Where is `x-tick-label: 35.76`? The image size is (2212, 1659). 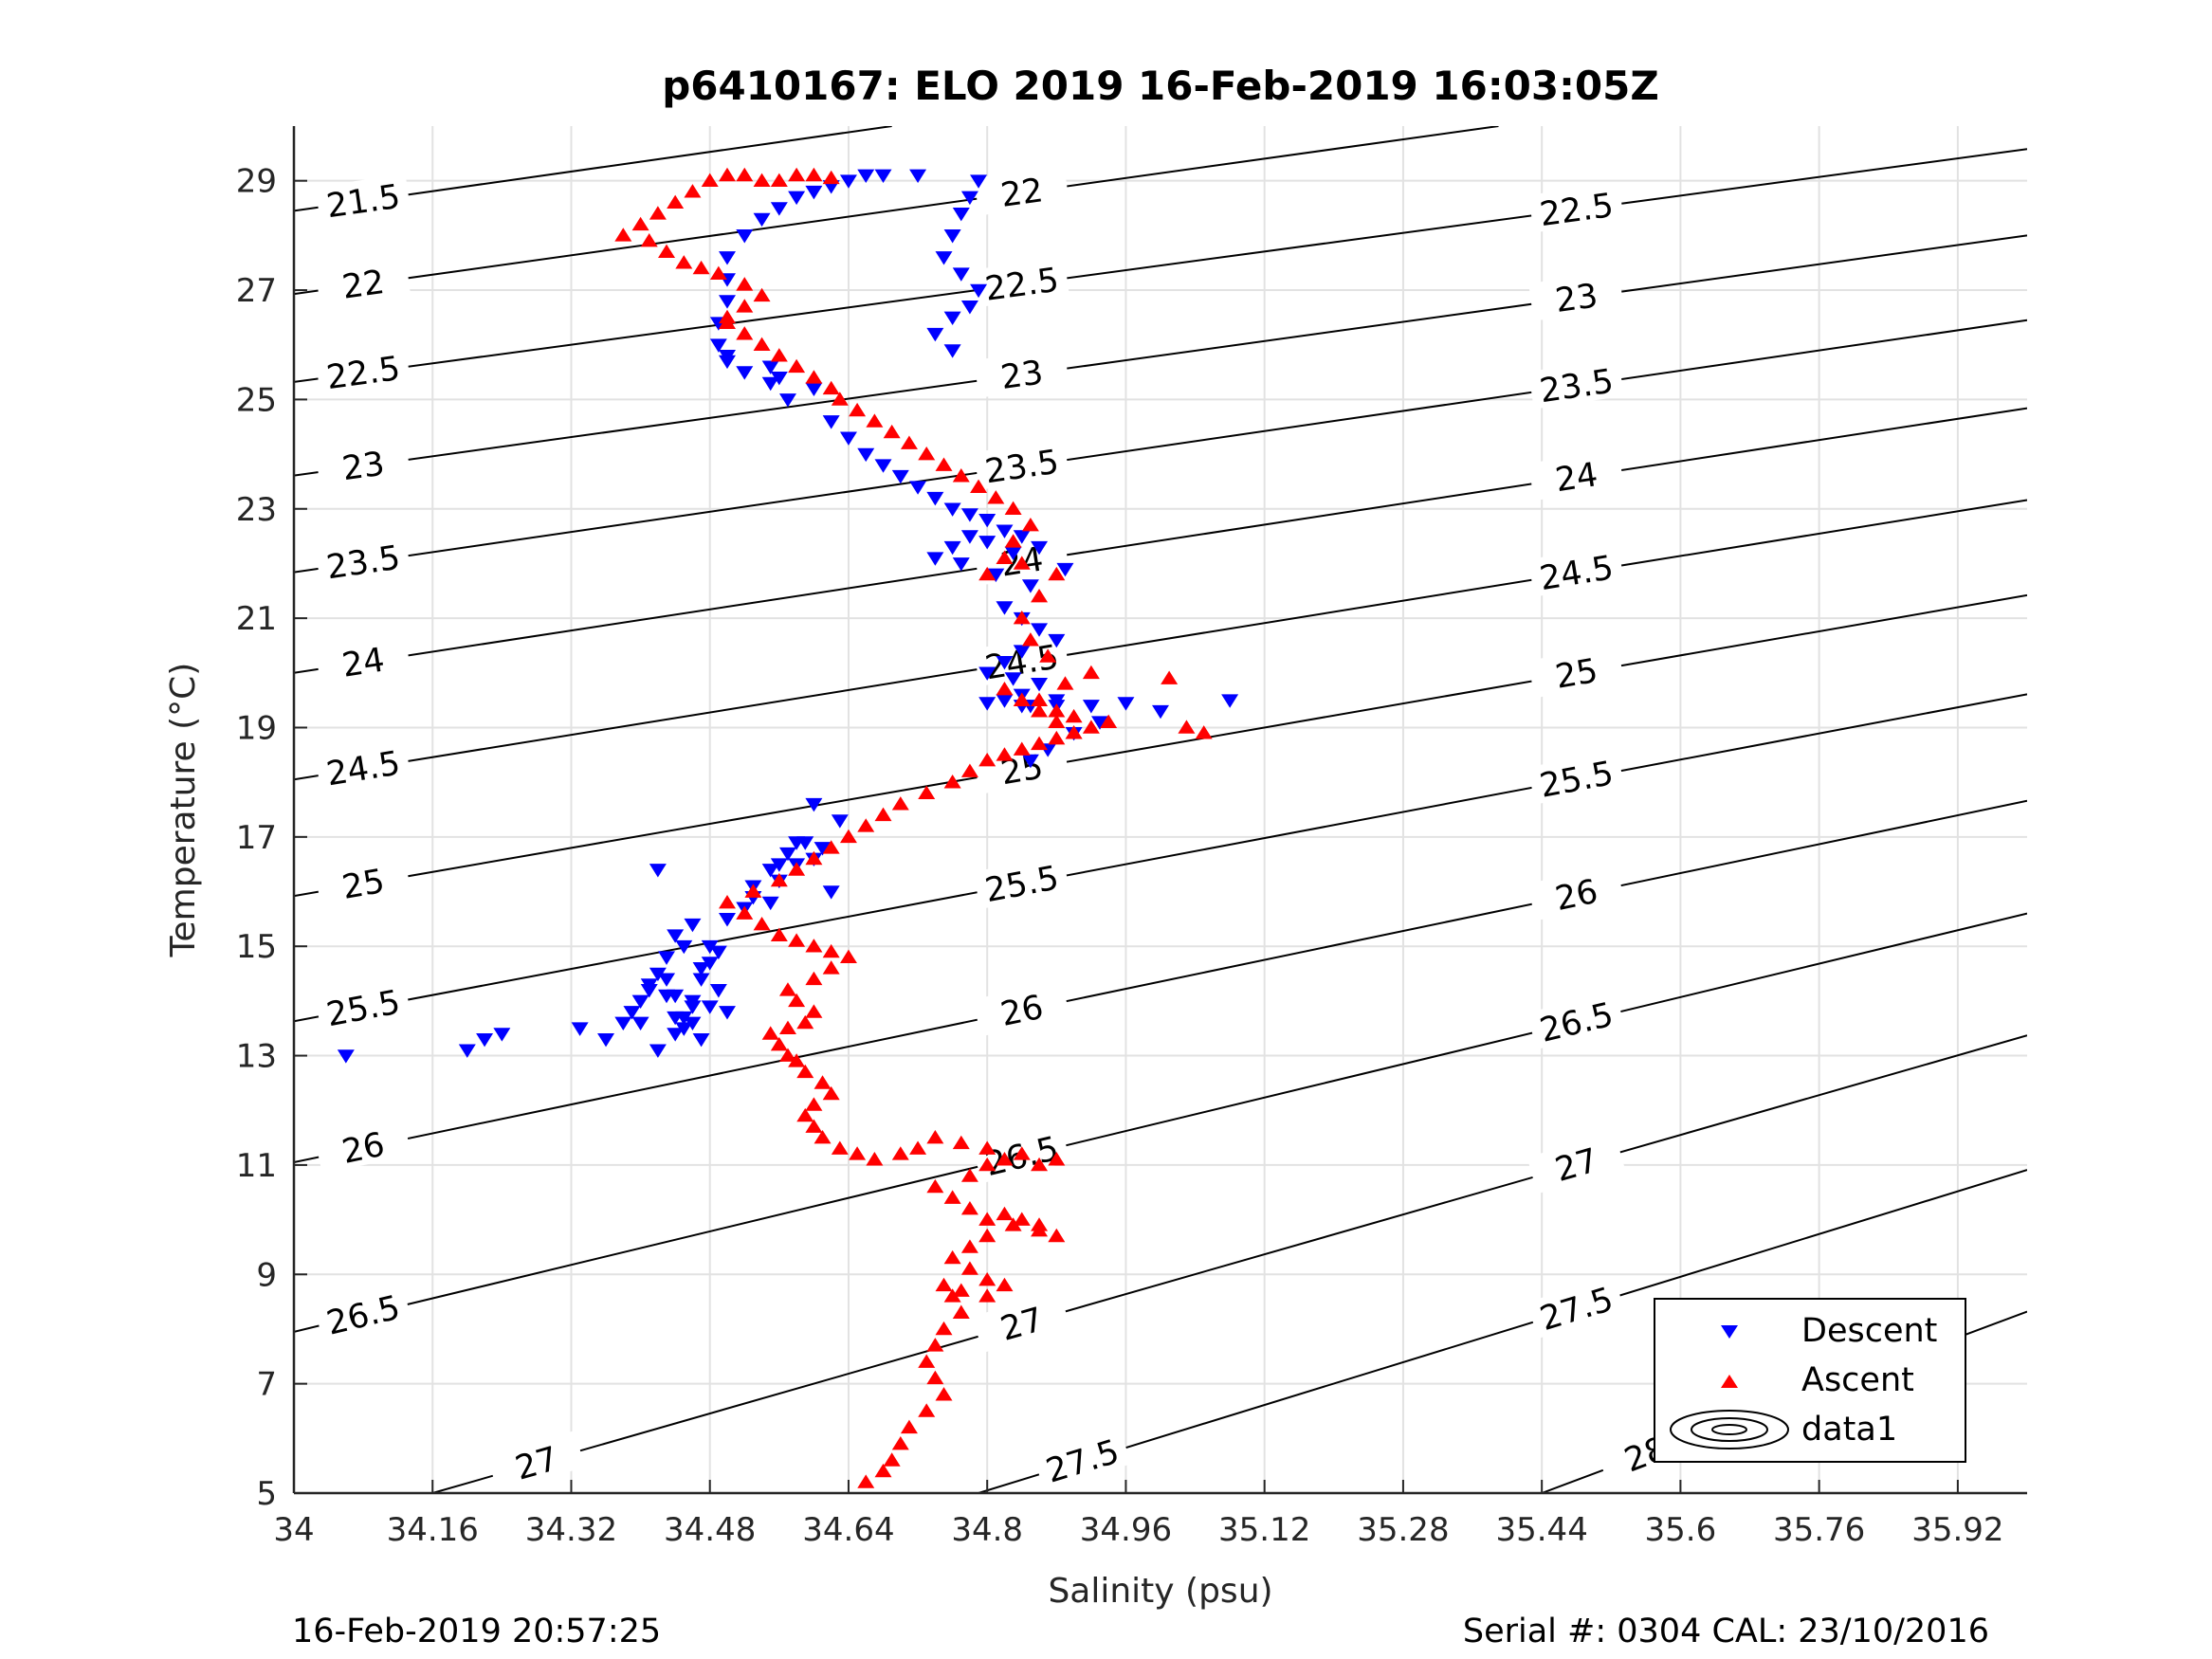 x-tick-label: 35.76 is located at coordinates (1819, 1530).